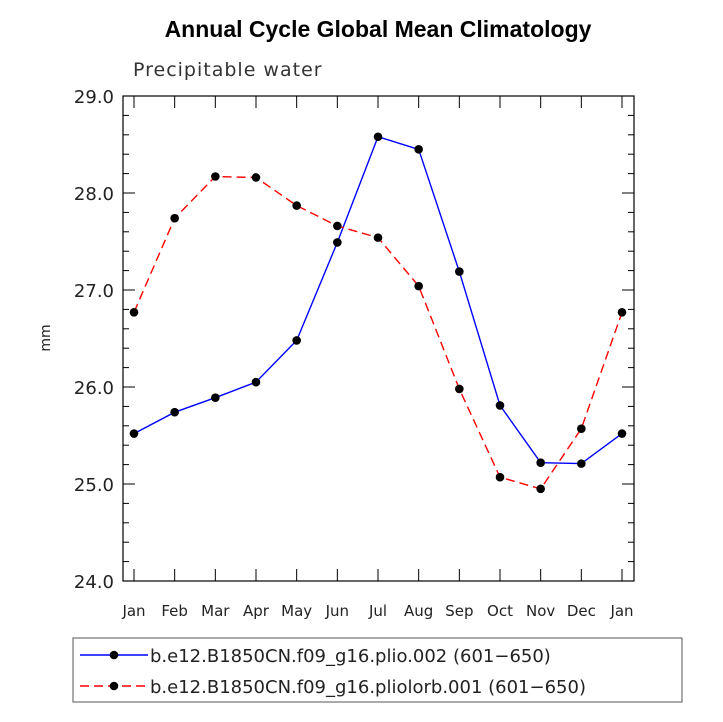 Image resolution: width=723 pixels, height=722 pixels. I want to click on x-tick-label: Aug, so click(418, 611).